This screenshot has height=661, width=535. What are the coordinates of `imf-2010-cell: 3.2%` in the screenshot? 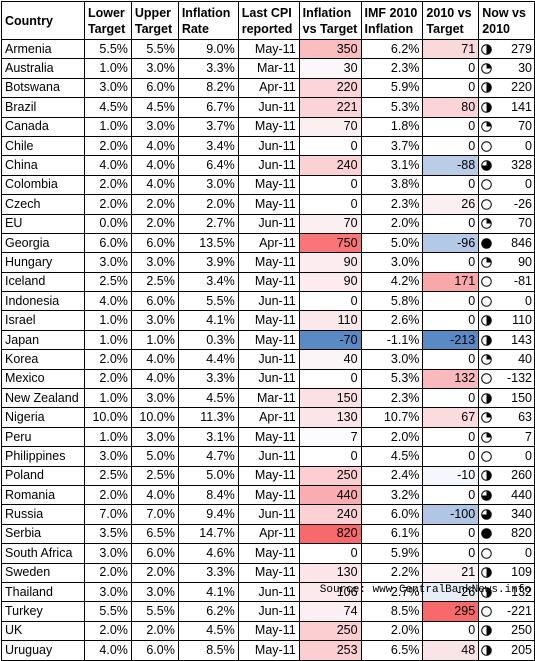 It's located at (392, 495).